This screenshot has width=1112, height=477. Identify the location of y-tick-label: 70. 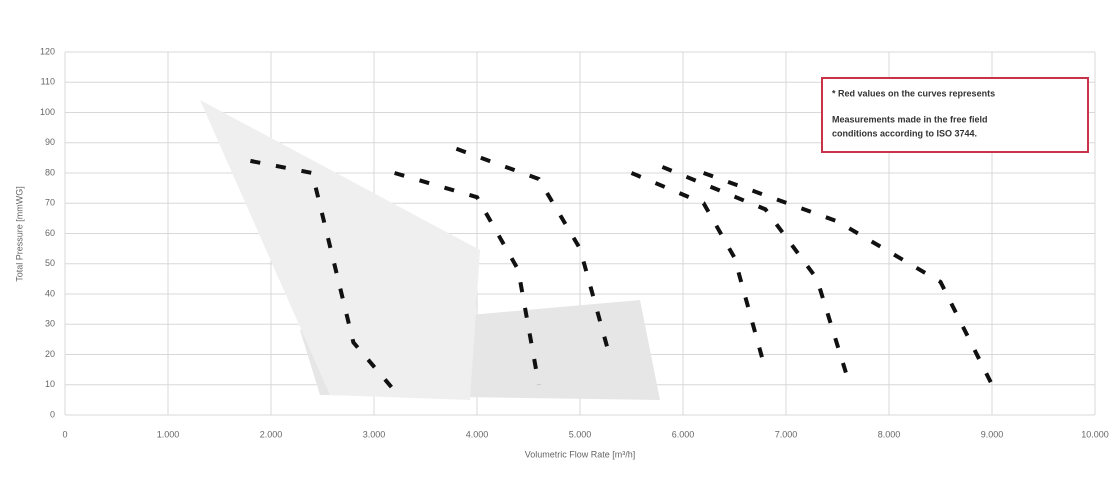
(50, 203).